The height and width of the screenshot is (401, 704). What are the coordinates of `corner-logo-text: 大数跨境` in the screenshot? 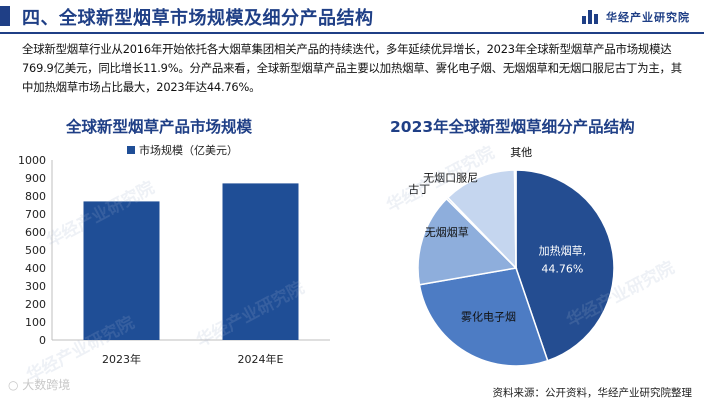 It's located at (46, 385).